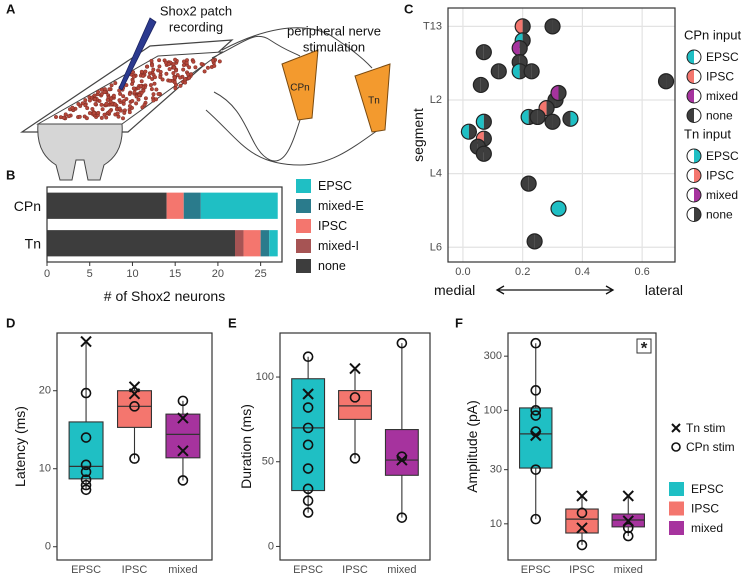 Image resolution: width=744 pixels, height=575 pixels. What do you see at coordinates (334, 31) in the screenshot?
I see `stim-label: peripheral nerve` at bounding box center [334, 31].